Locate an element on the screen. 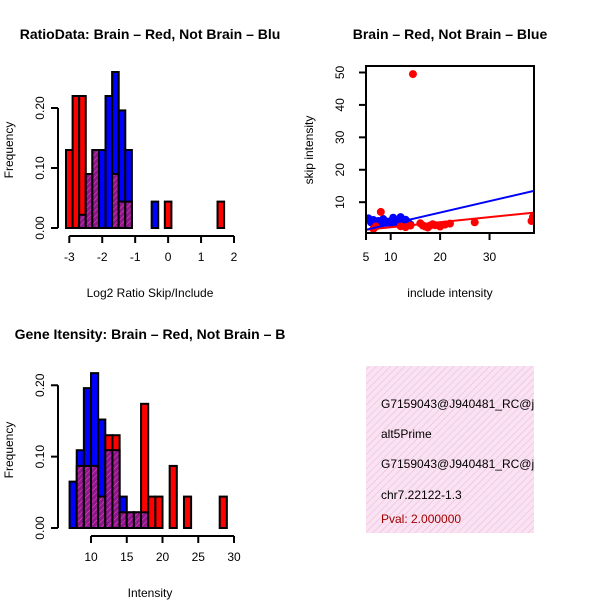 Image resolution: width=600 pixels, height=600 pixels. info-location: chr7.22122-1.3 is located at coordinates (421, 495).